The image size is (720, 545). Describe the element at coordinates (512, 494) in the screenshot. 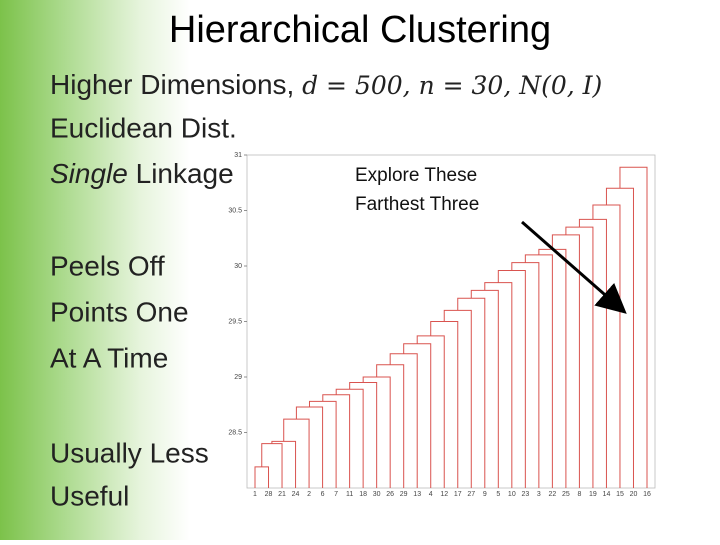

I see `leaf-label: 10` at that location.